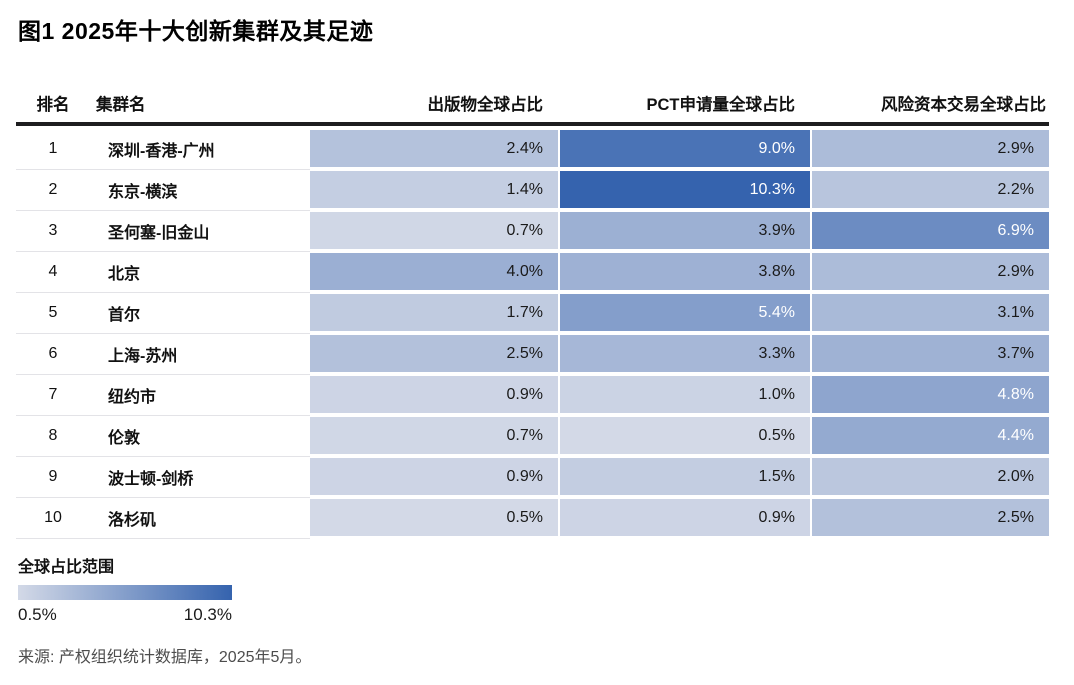  What do you see at coordinates (434, 189) in the screenshot?
I see `publications-share-cell: 1.4%` at bounding box center [434, 189].